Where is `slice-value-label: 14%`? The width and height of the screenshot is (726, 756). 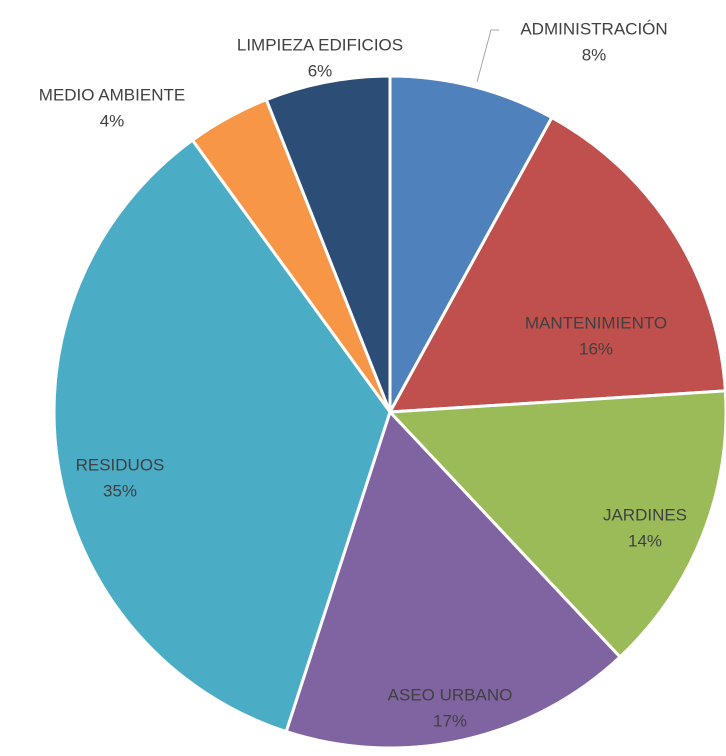
slice-value-label: 14% is located at coordinates (645, 540).